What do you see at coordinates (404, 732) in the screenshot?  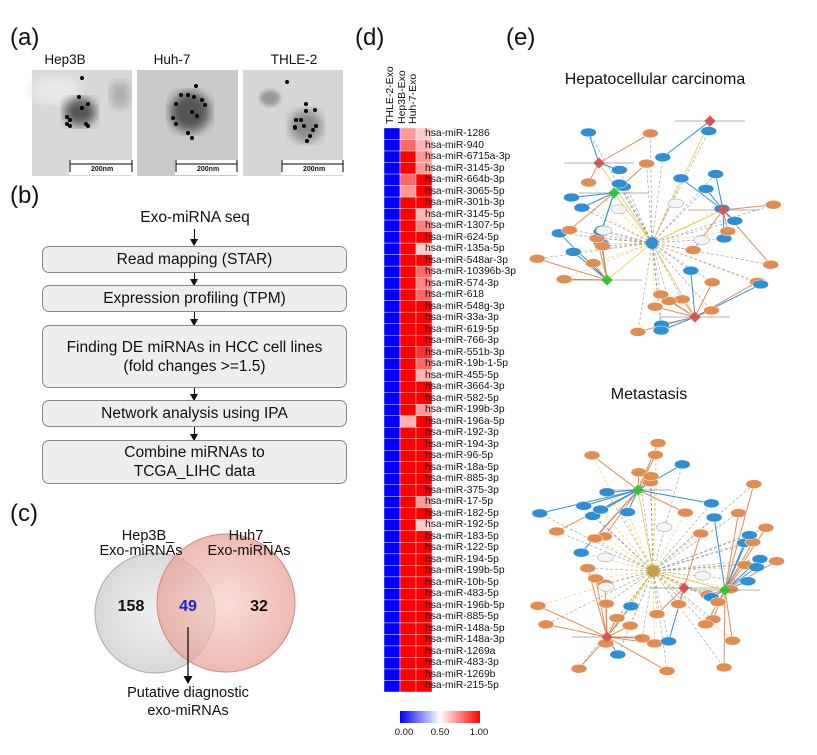 I see `colorbar-tick: 0.00` at bounding box center [404, 732].